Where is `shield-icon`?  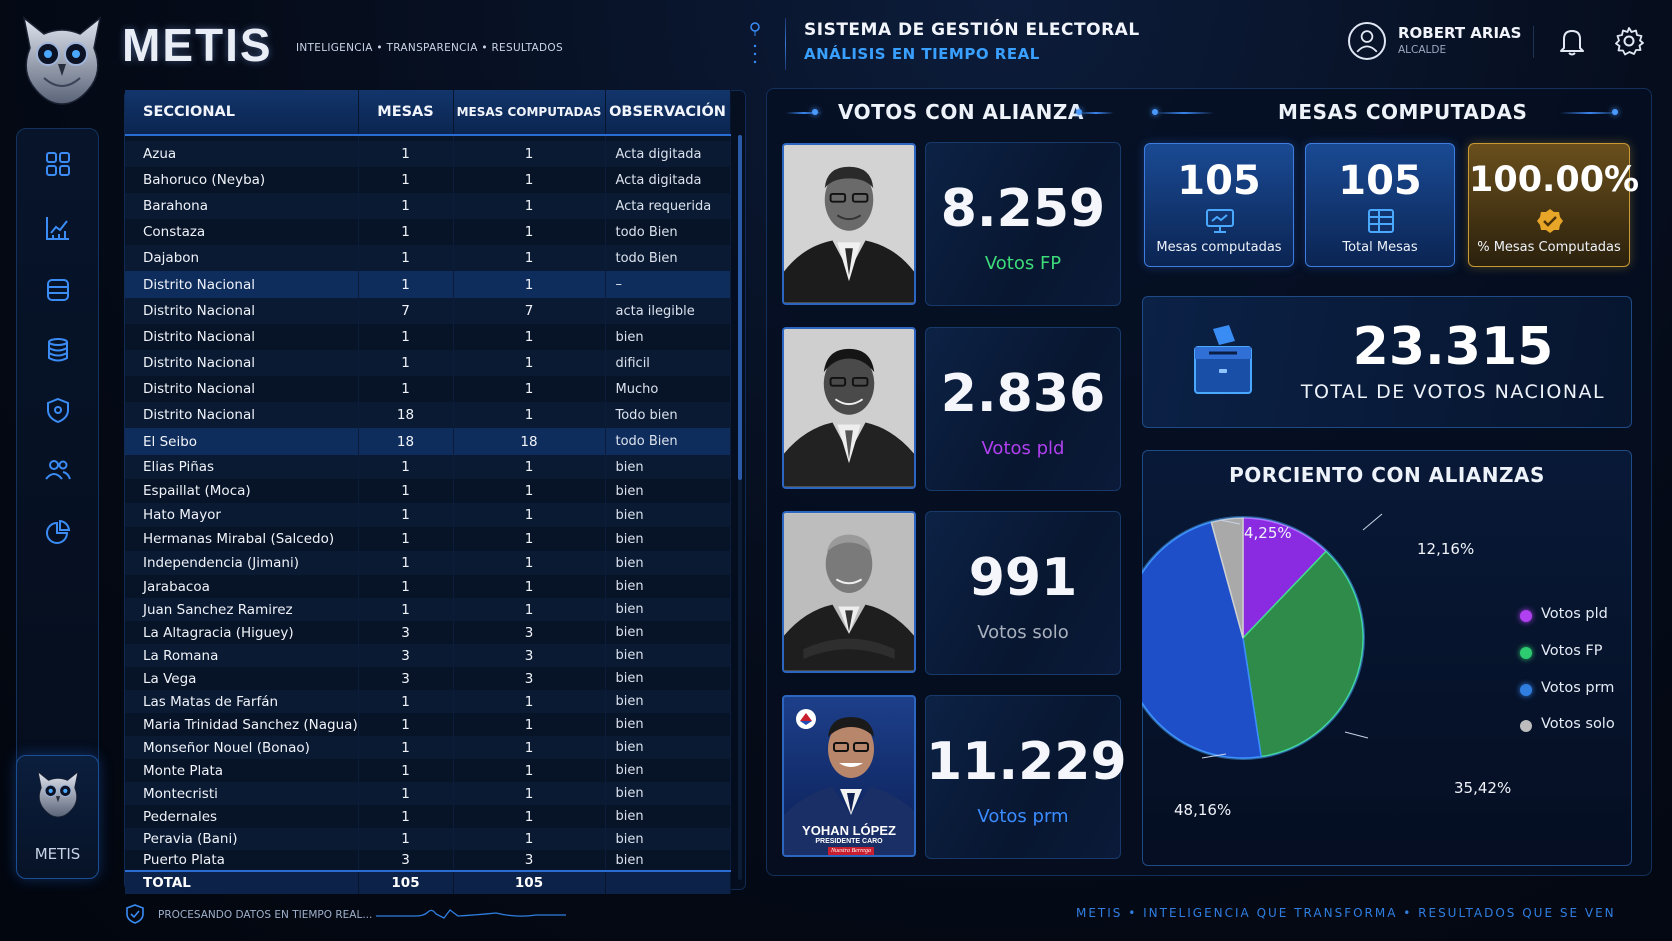
shield-icon is located at coordinates (58, 410).